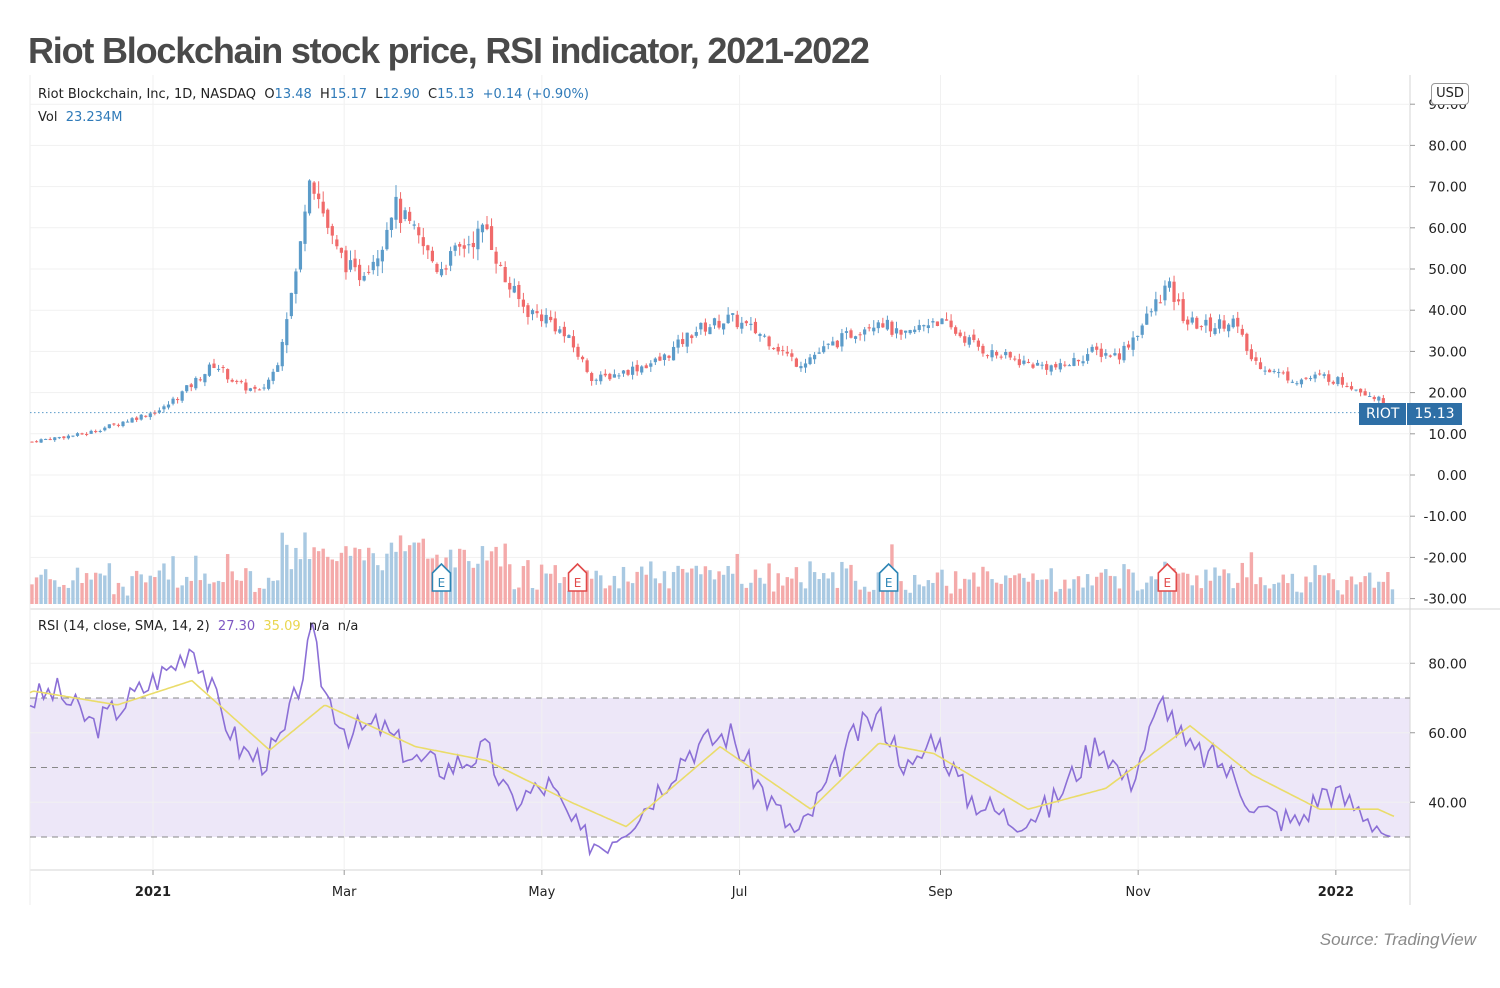 Image resolution: width=1500 pixels, height=988 pixels. I want to click on currency-button: USD, so click(1450, 94).